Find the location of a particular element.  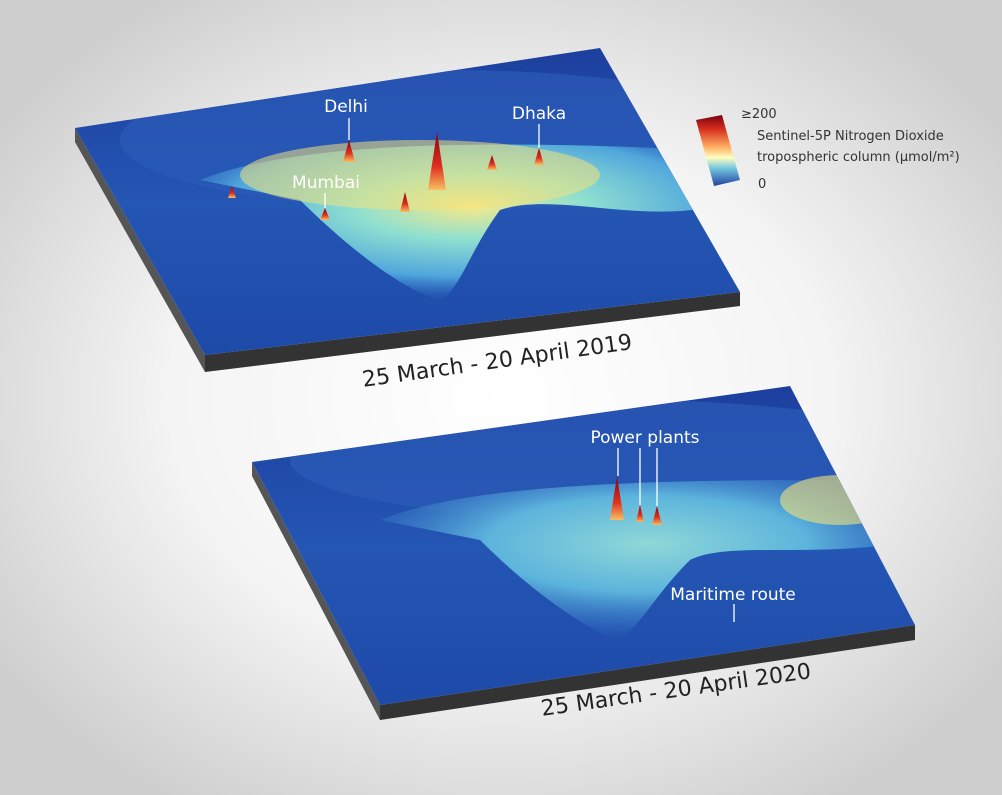

legend-max: ≥200 is located at coordinates (759, 114).